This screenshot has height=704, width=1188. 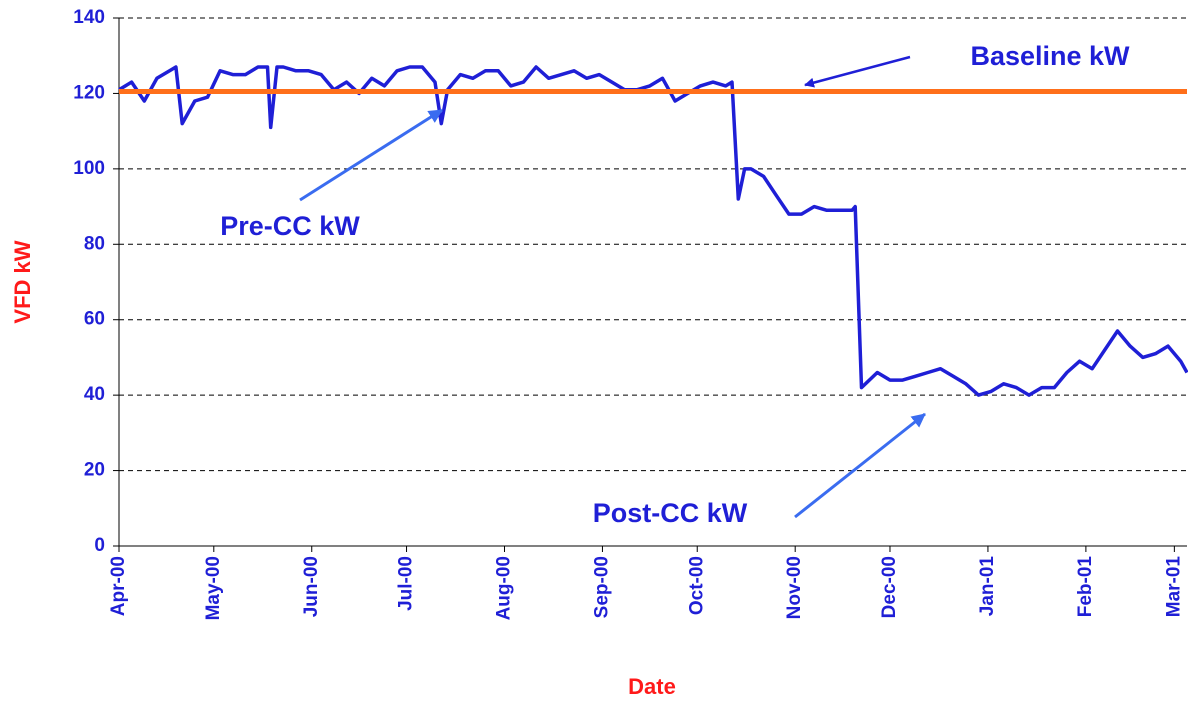 What do you see at coordinates (94, 319) in the screenshot?
I see `y-tick-label: 60` at bounding box center [94, 319].